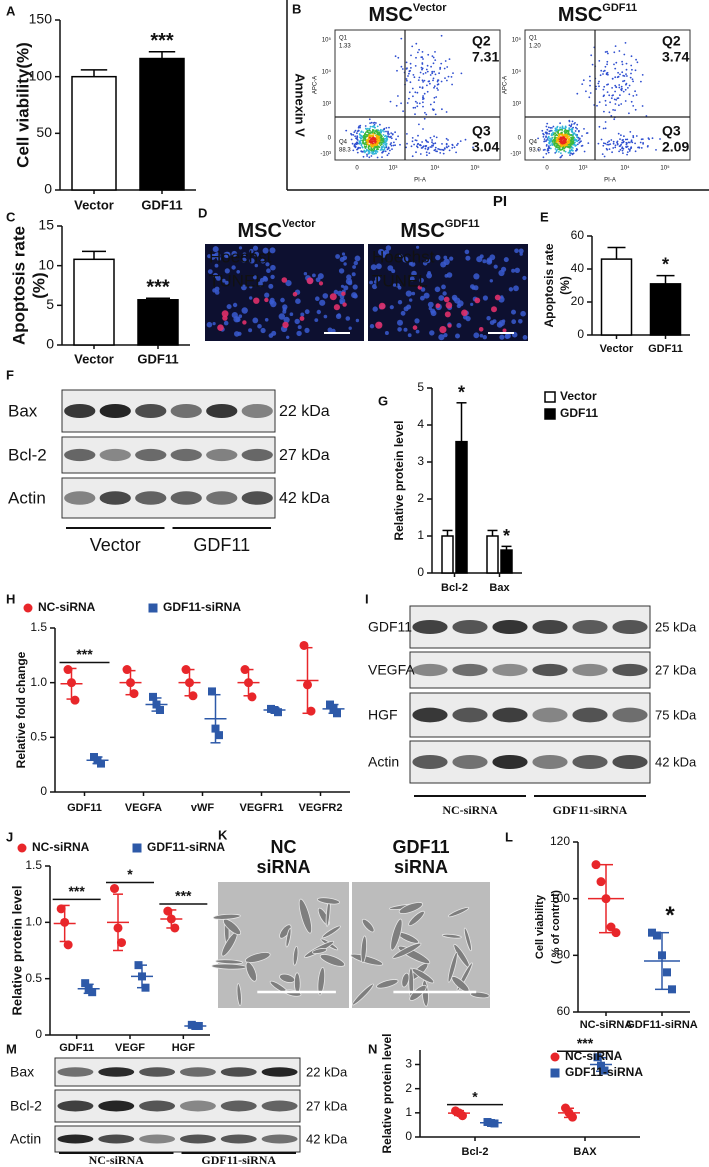 Image resolution: width=709 pixels, height=1167 pixels. I want to click on blot-strip, so click(168, 455).